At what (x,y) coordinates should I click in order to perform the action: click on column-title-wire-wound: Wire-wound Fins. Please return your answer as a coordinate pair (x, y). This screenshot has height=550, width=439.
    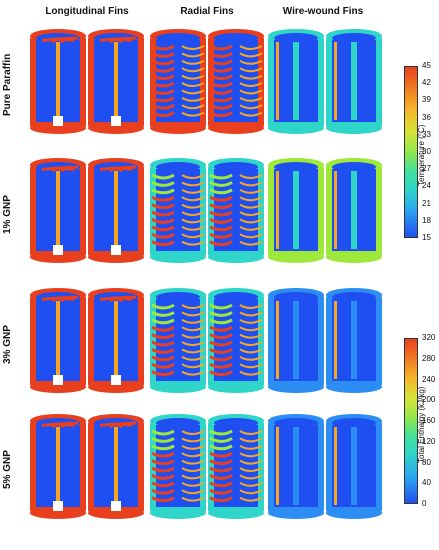
    Looking at the image, I should click on (323, 11).